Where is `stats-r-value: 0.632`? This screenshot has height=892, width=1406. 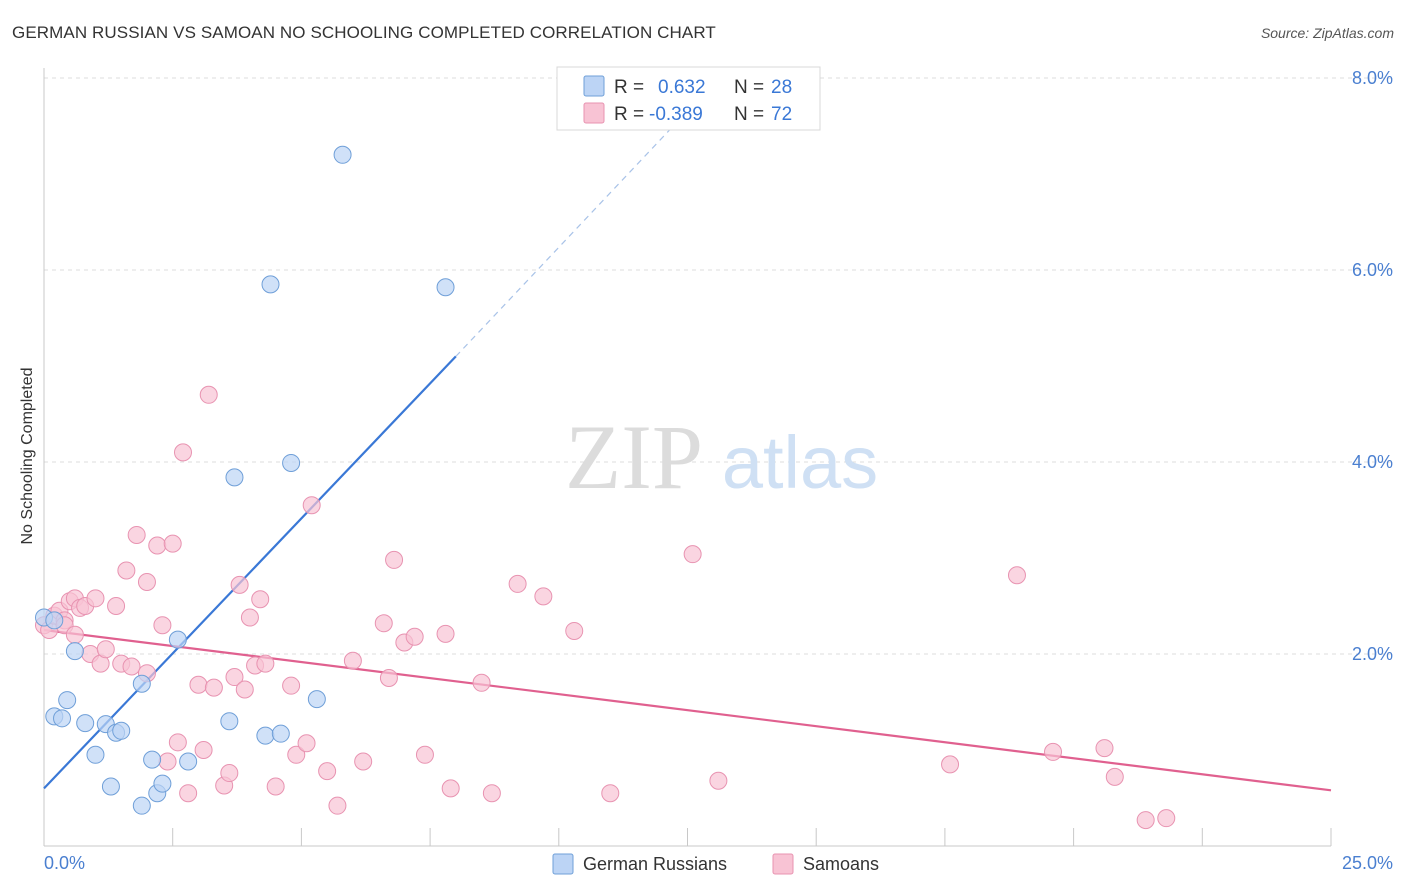 stats-r-value: 0.632 is located at coordinates (682, 87).